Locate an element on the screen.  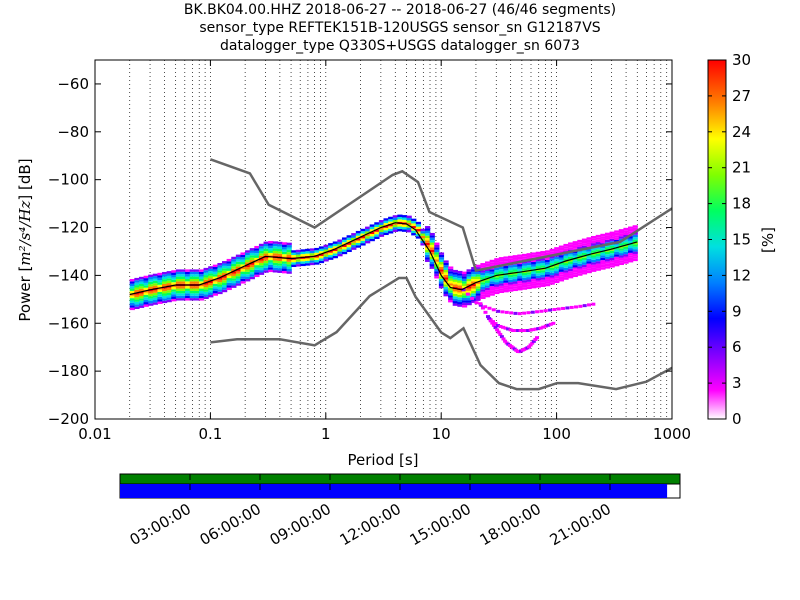
x-tick-label: 1 is located at coordinates (326, 434).